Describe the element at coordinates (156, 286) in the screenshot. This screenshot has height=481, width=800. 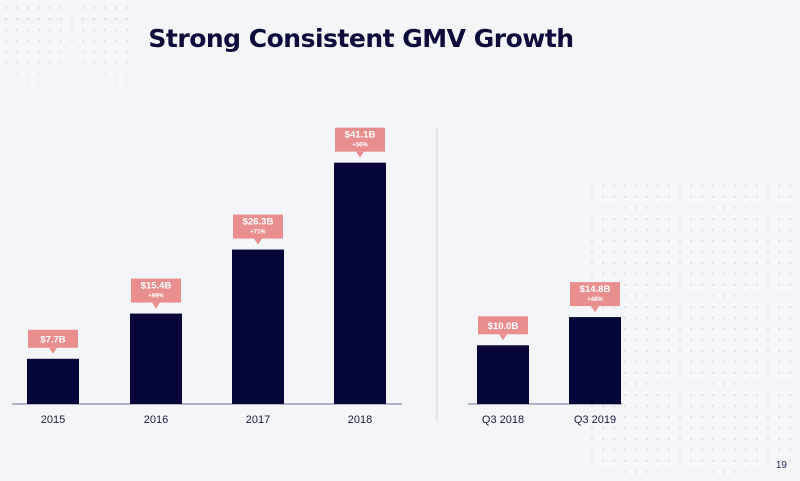
I see `data-label: $15.4B` at that location.